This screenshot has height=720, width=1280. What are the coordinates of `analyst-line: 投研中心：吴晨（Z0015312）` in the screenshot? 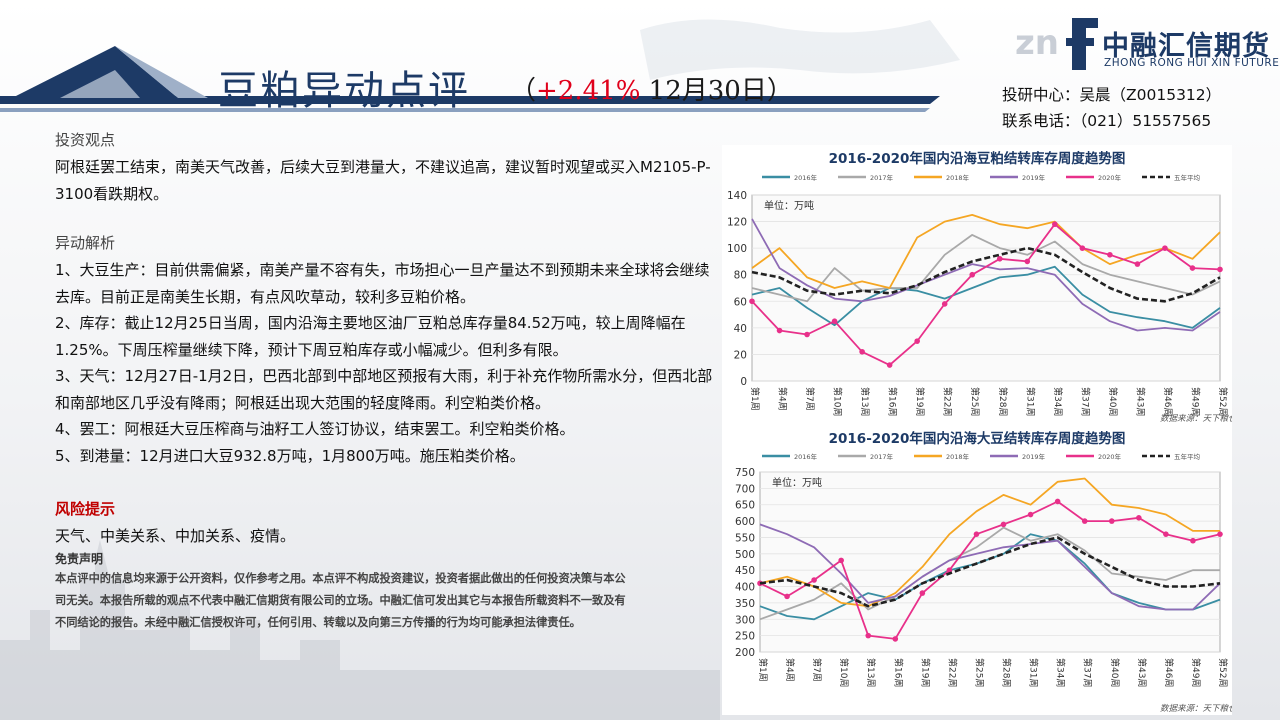 It's located at (1112, 95).